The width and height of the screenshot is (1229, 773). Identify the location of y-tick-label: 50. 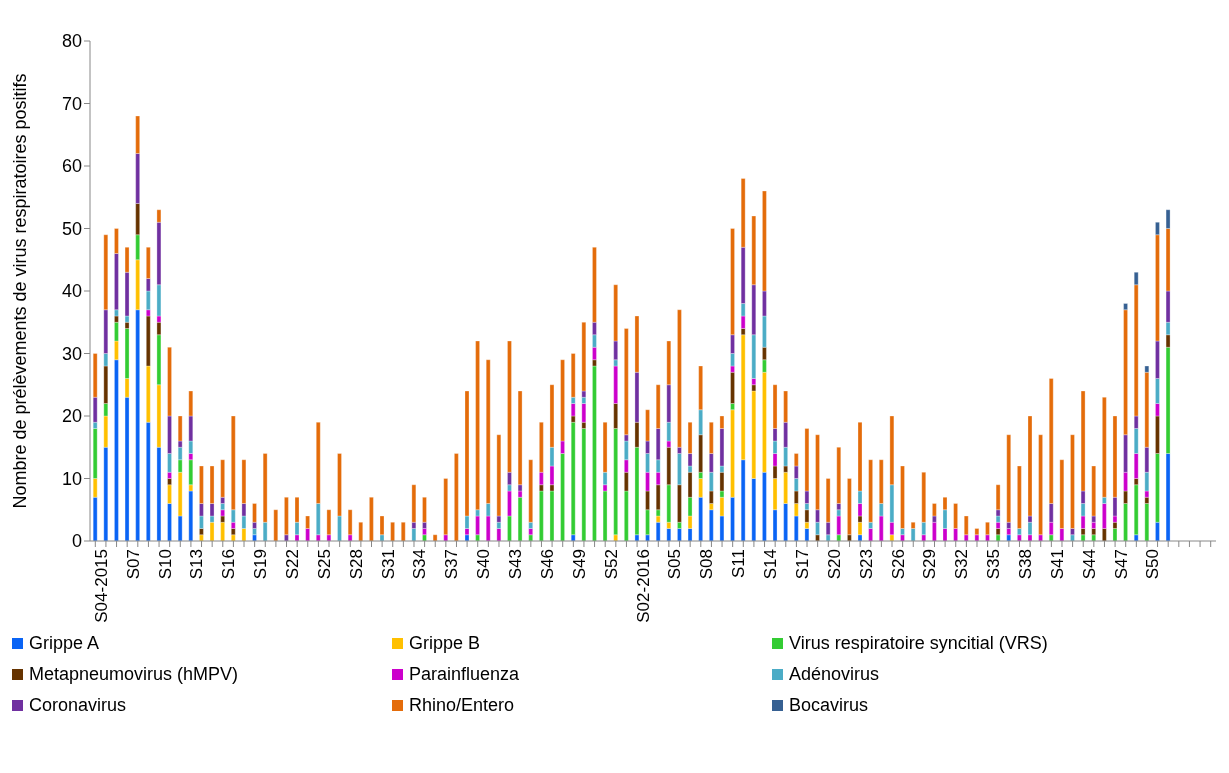
(71, 228).